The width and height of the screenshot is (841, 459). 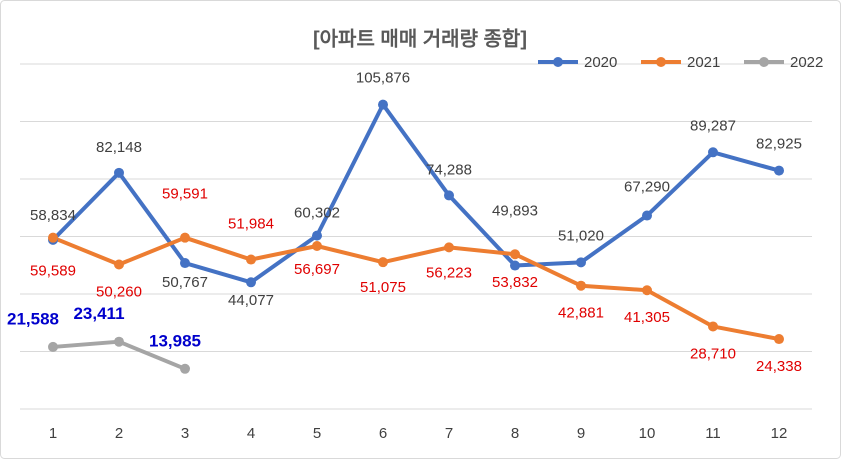 What do you see at coordinates (251, 300) in the screenshot?
I see `data-label: 44,077` at bounding box center [251, 300].